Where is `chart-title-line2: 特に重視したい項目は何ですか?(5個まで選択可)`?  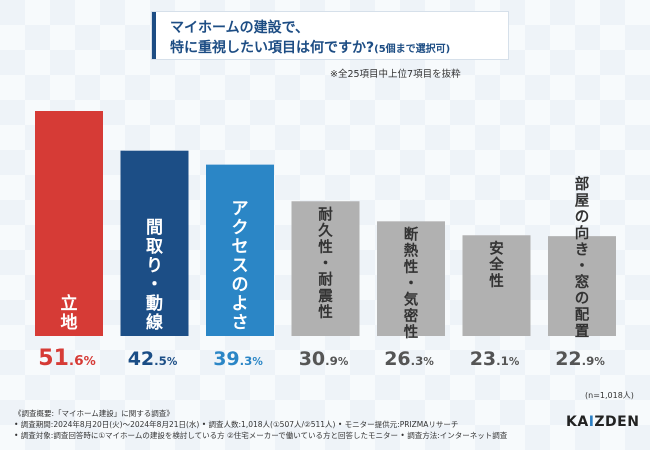
chart-title-line2: 特に重視したい項目は何ですか?(5個まで選択可) is located at coordinates (310, 47).